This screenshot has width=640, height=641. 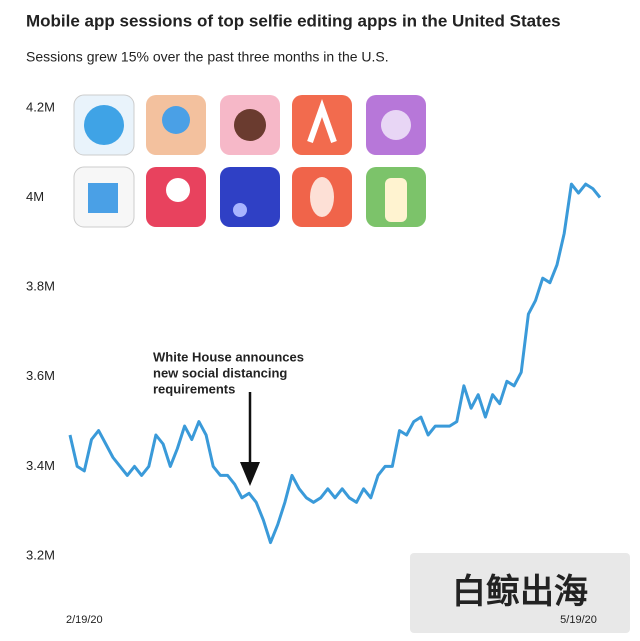 I want to click on y-tick-label: 3.2M, so click(x=40, y=554).